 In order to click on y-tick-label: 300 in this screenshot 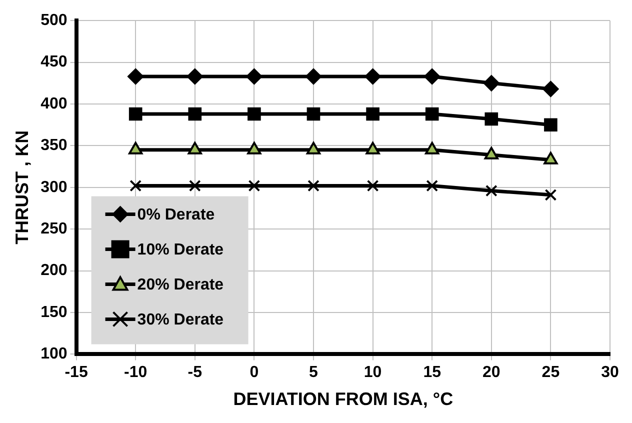, I will do `click(54, 187)`.